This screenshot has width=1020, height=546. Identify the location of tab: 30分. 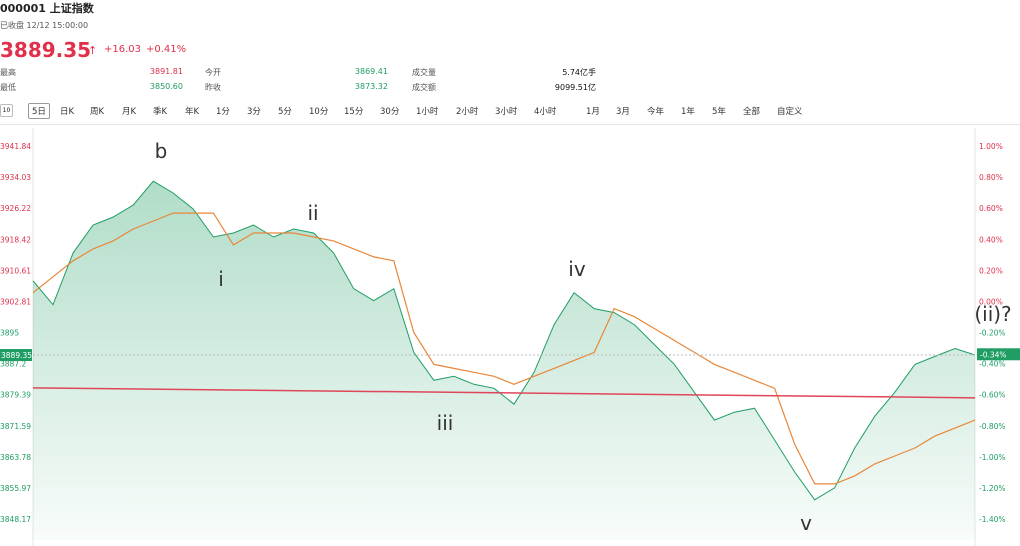
(390, 112).